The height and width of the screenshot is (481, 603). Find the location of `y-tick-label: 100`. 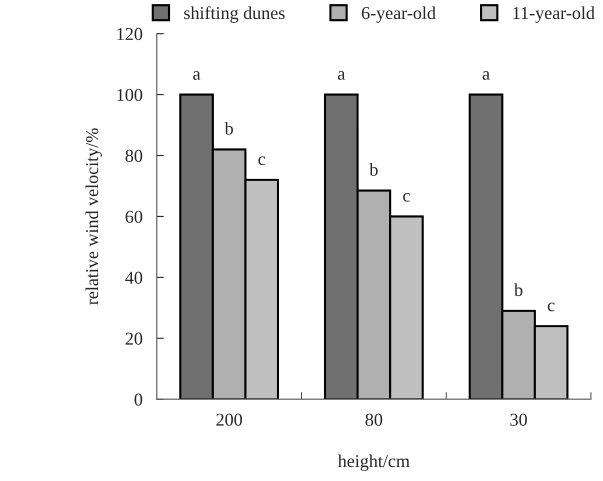

y-tick-label: 100 is located at coordinates (129, 95).